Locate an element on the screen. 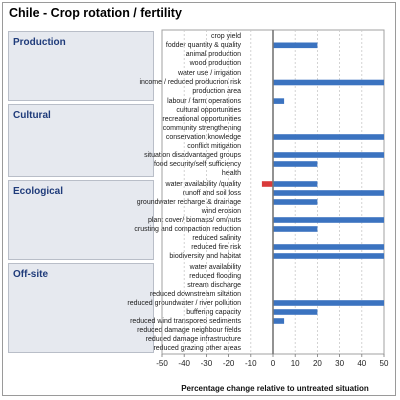 The width and height of the screenshot is (400, 400). chart-title: Chile - Crop rotation / fertility is located at coordinates (95, 13).